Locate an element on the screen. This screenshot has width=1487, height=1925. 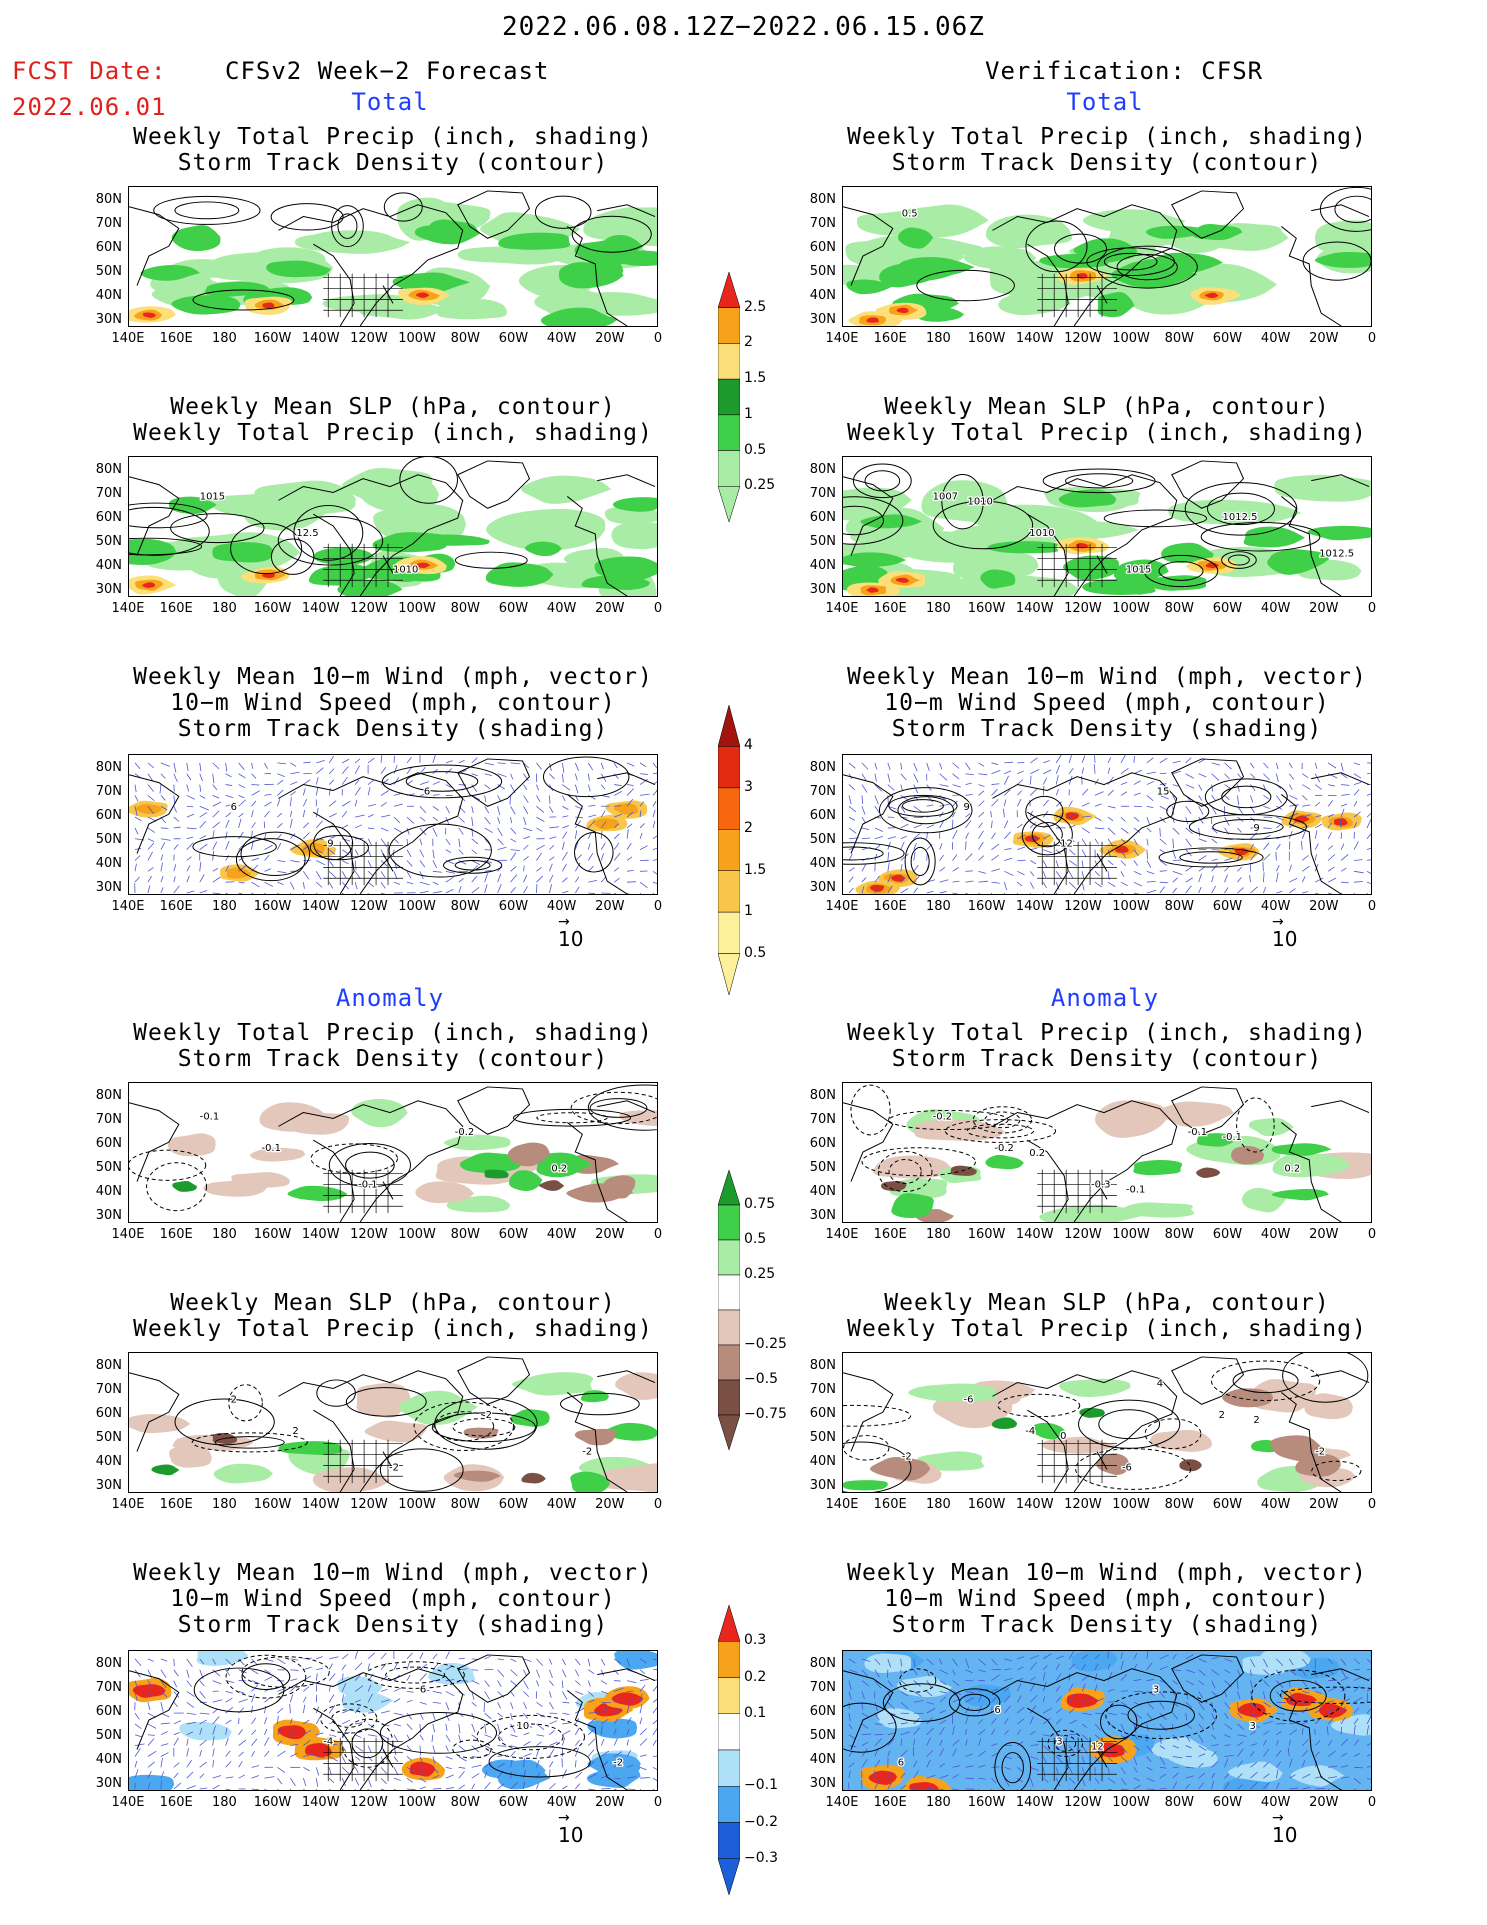
contour-value-label: 0.2 is located at coordinates (559, 1169).